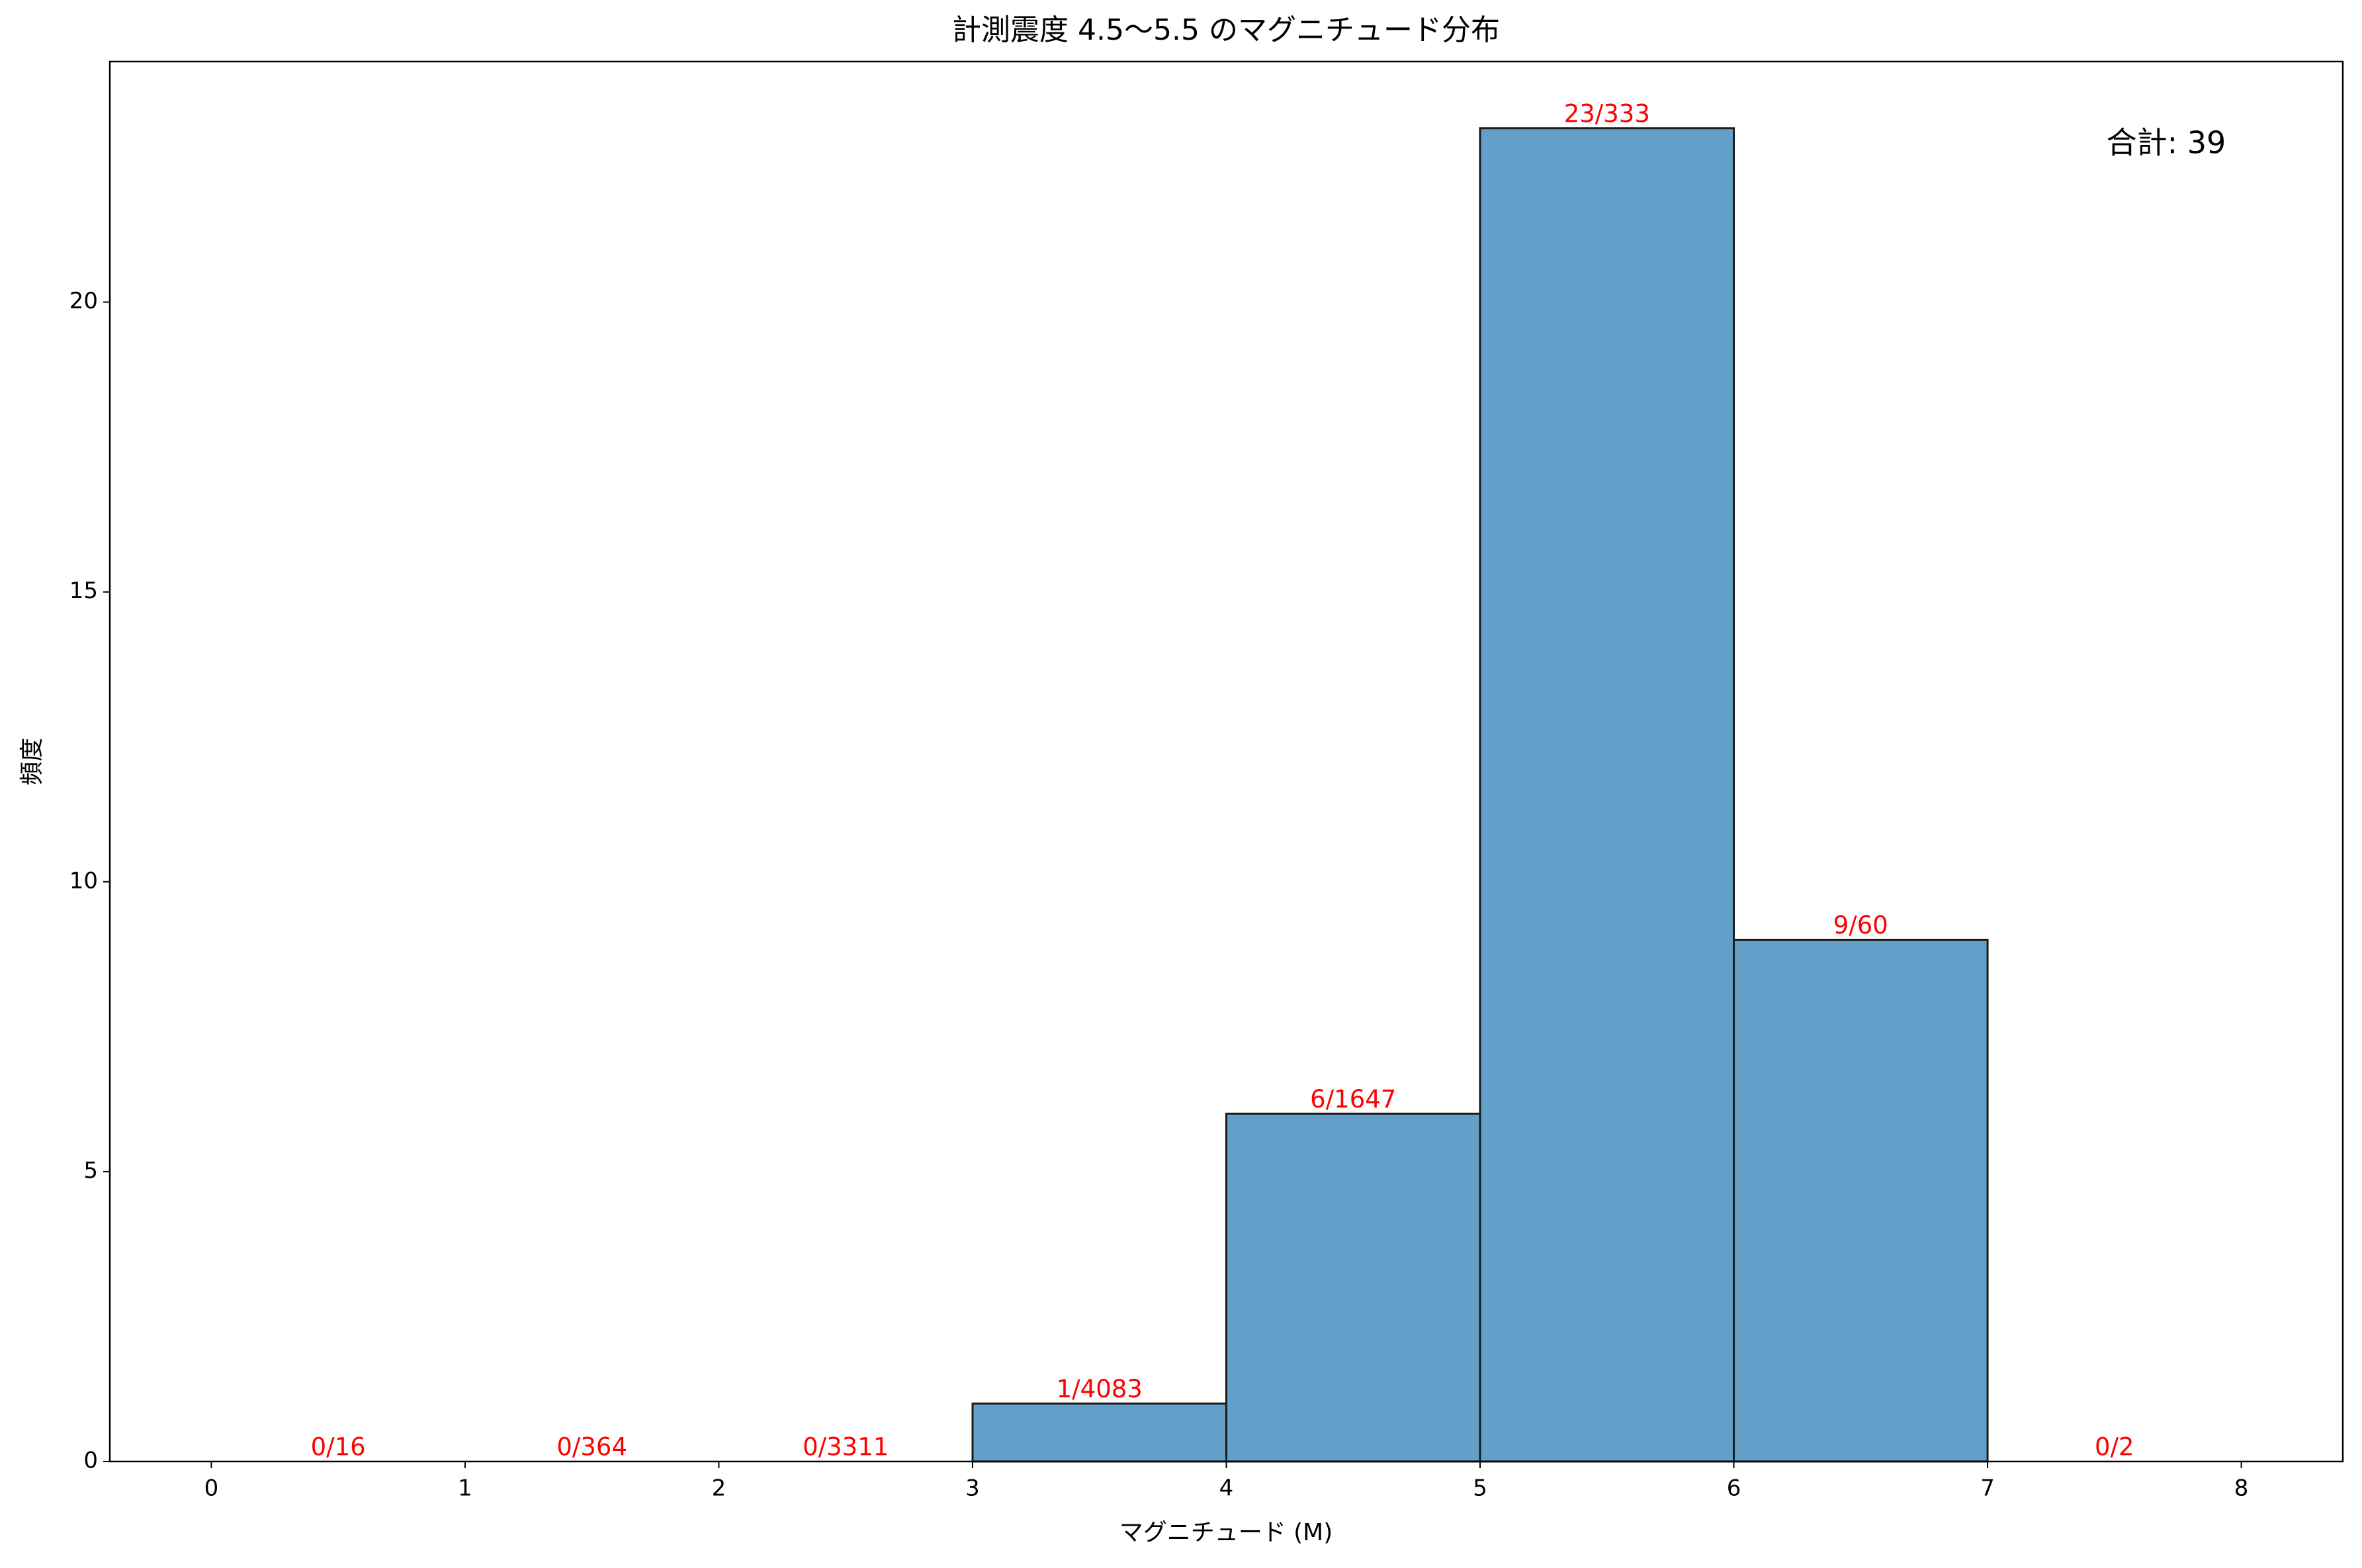 This screenshot has width=2362, height=1568. What do you see at coordinates (32, 762) in the screenshot?
I see `y-axis-label: 頻度` at bounding box center [32, 762].